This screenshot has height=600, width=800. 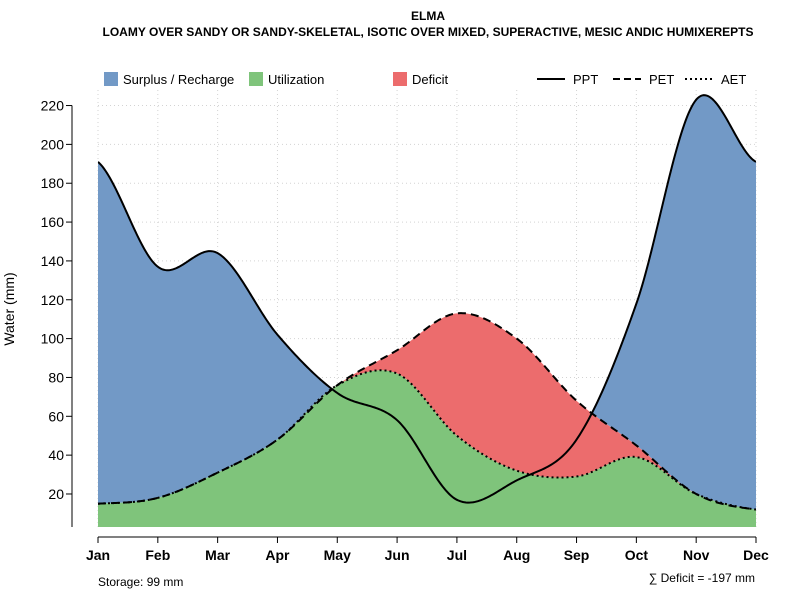 What do you see at coordinates (53, 300) in the screenshot?
I see `y-tick-label: 120` at bounding box center [53, 300].